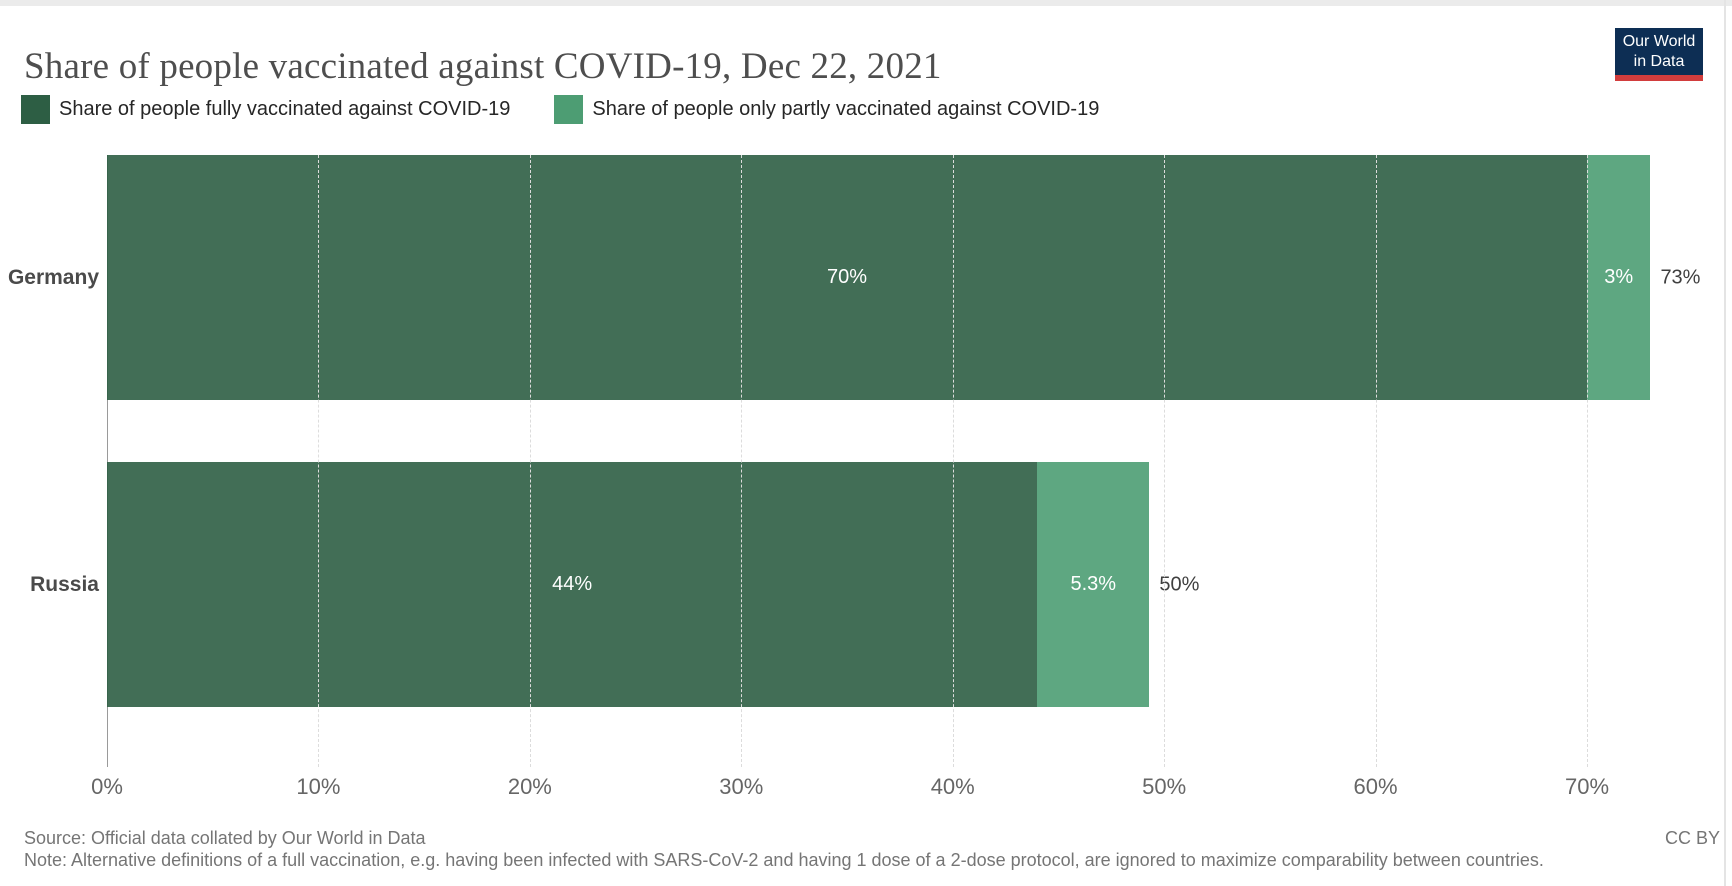 The height and width of the screenshot is (886, 1732). What do you see at coordinates (1692, 838) in the screenshot?
I see `license-link: CC BY` at bounding box center [1692, 838].